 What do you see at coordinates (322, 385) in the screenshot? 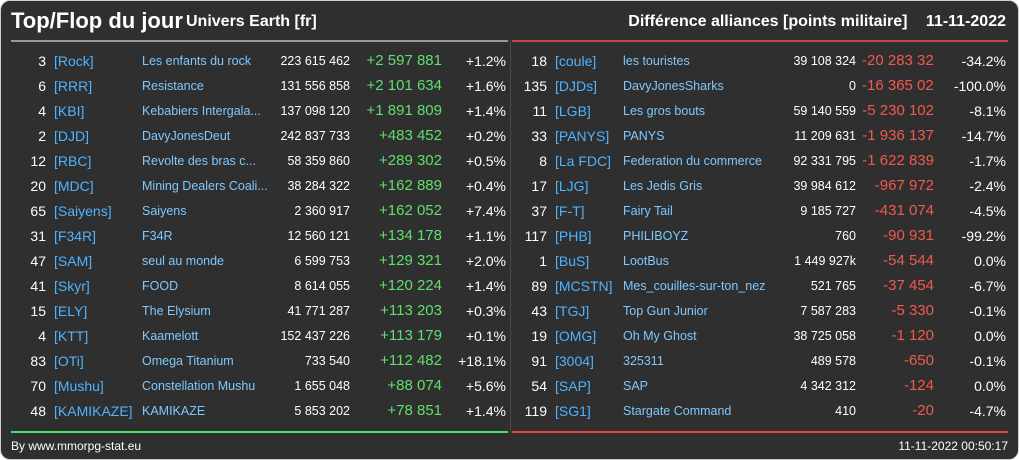
I see `points-cell: 1 655 048` at bounding box center [322, 385].